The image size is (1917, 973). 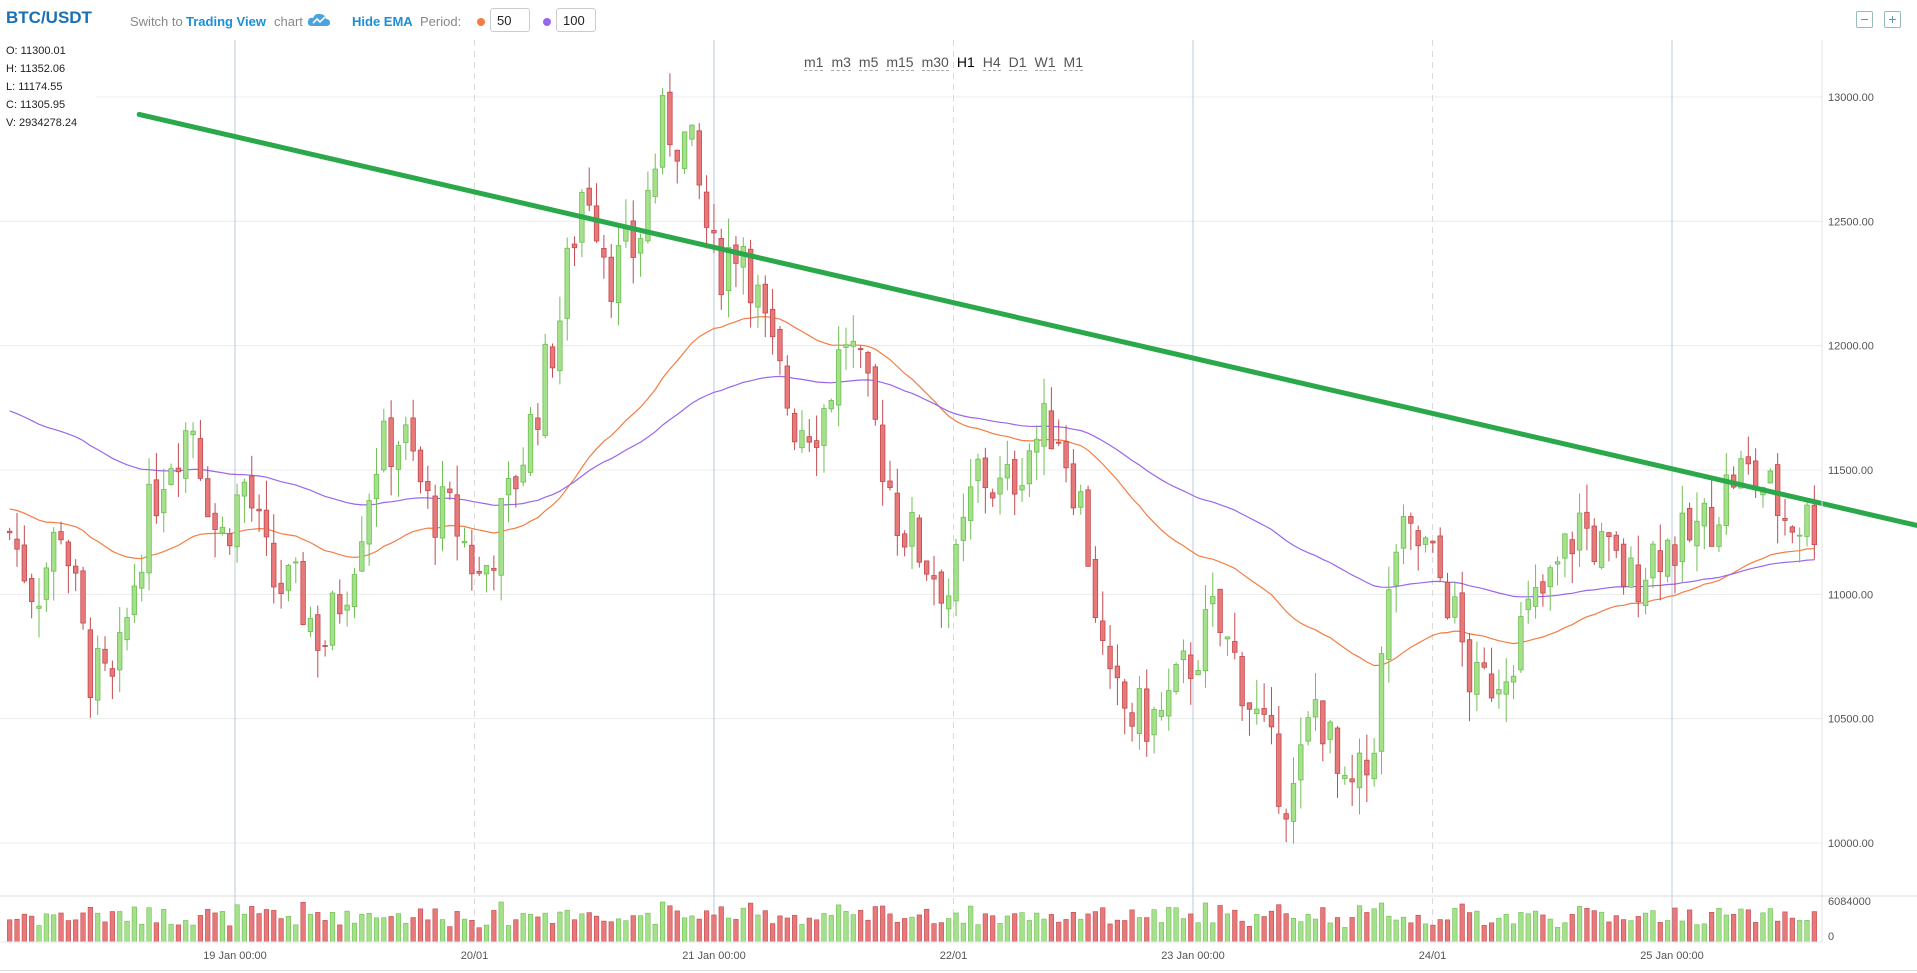 I want to click on timeframe-m15: m15, so click(x=900, y=62).